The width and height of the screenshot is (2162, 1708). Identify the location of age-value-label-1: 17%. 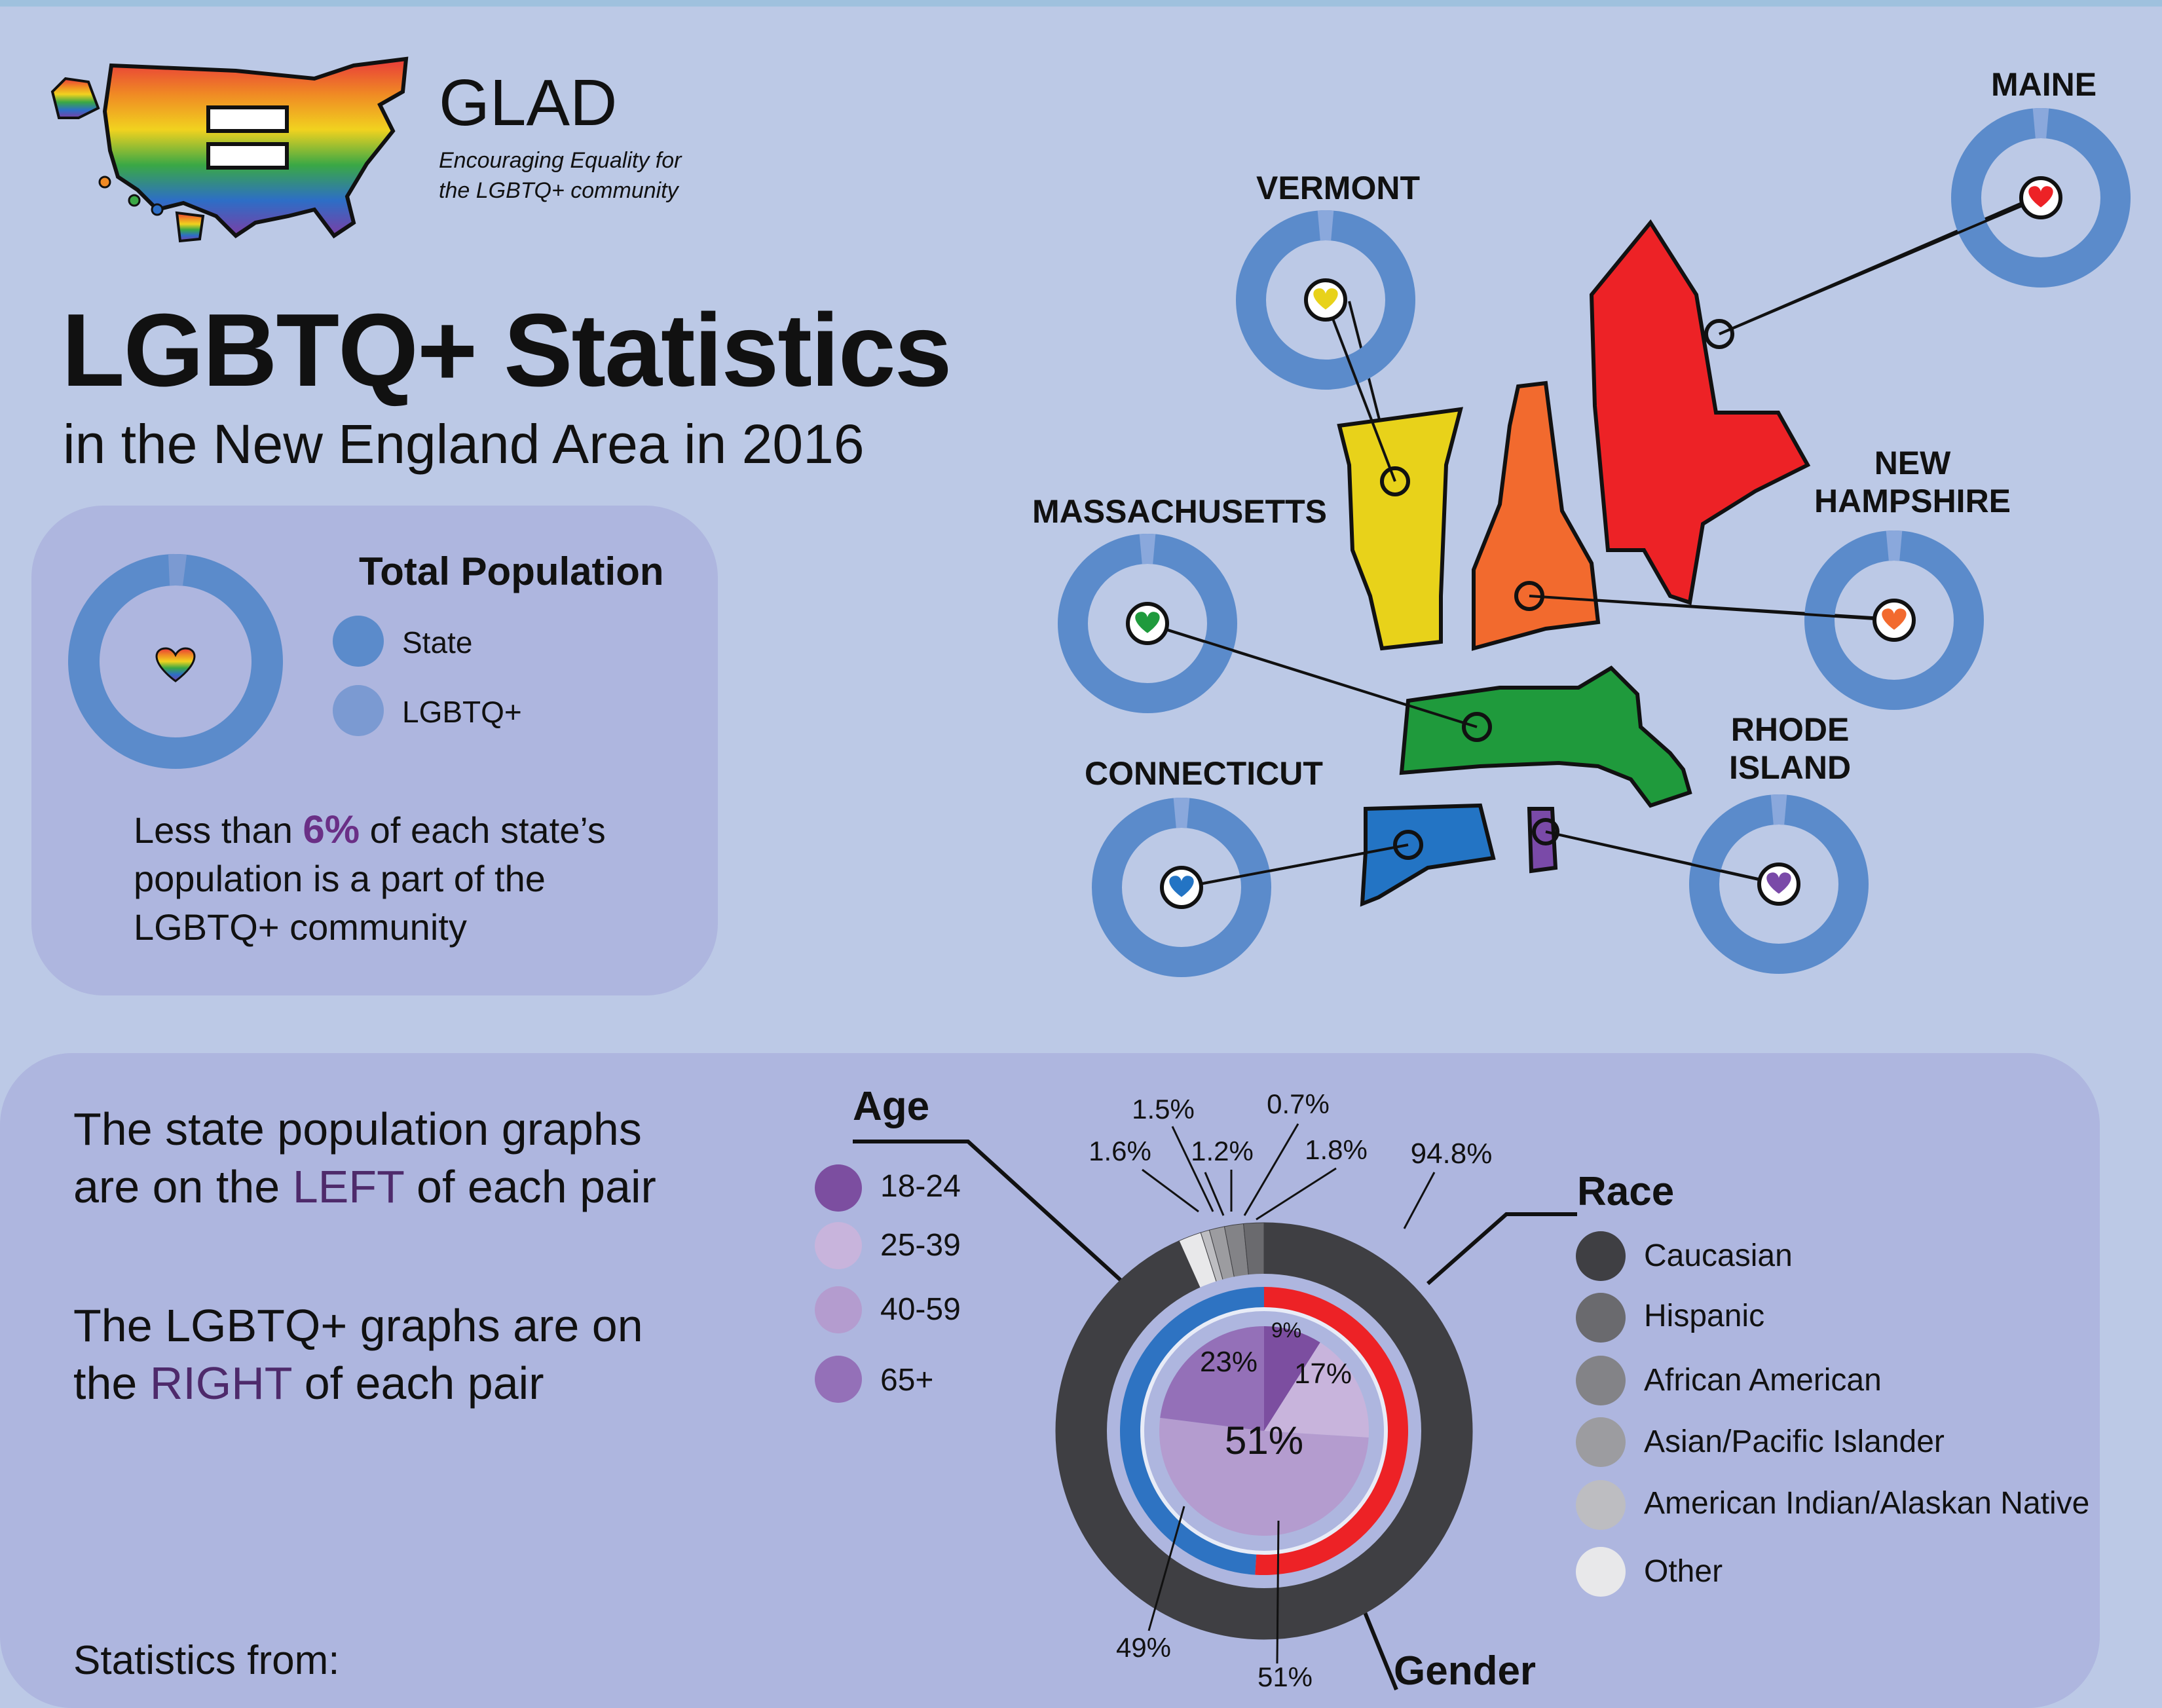
(1323, 1374).